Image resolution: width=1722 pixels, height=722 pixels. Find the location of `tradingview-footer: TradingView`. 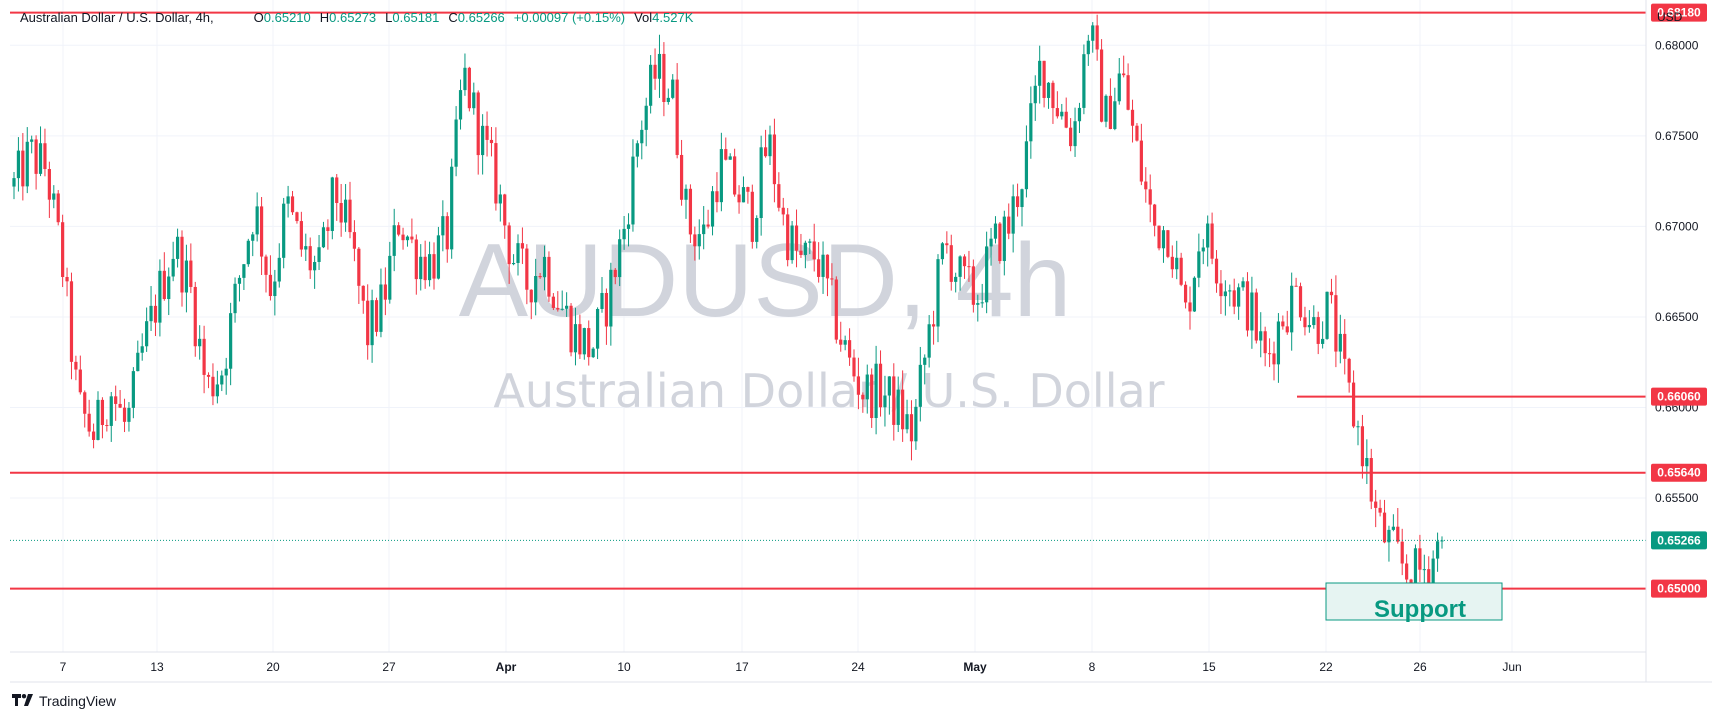

tradingview-footer: TradingView is located at coordinates (64, 701).